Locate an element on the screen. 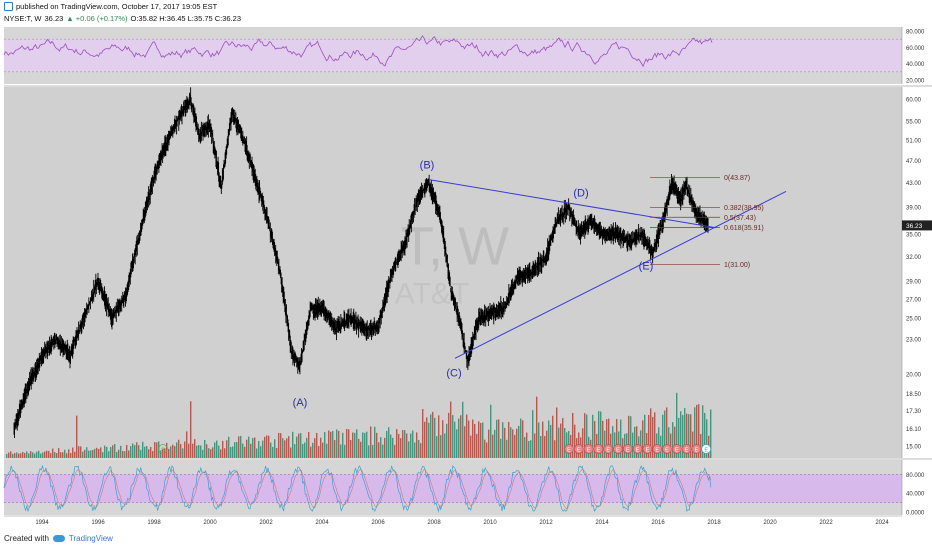  price-tick-label: 60.00 is located at coordinates (914, 101).